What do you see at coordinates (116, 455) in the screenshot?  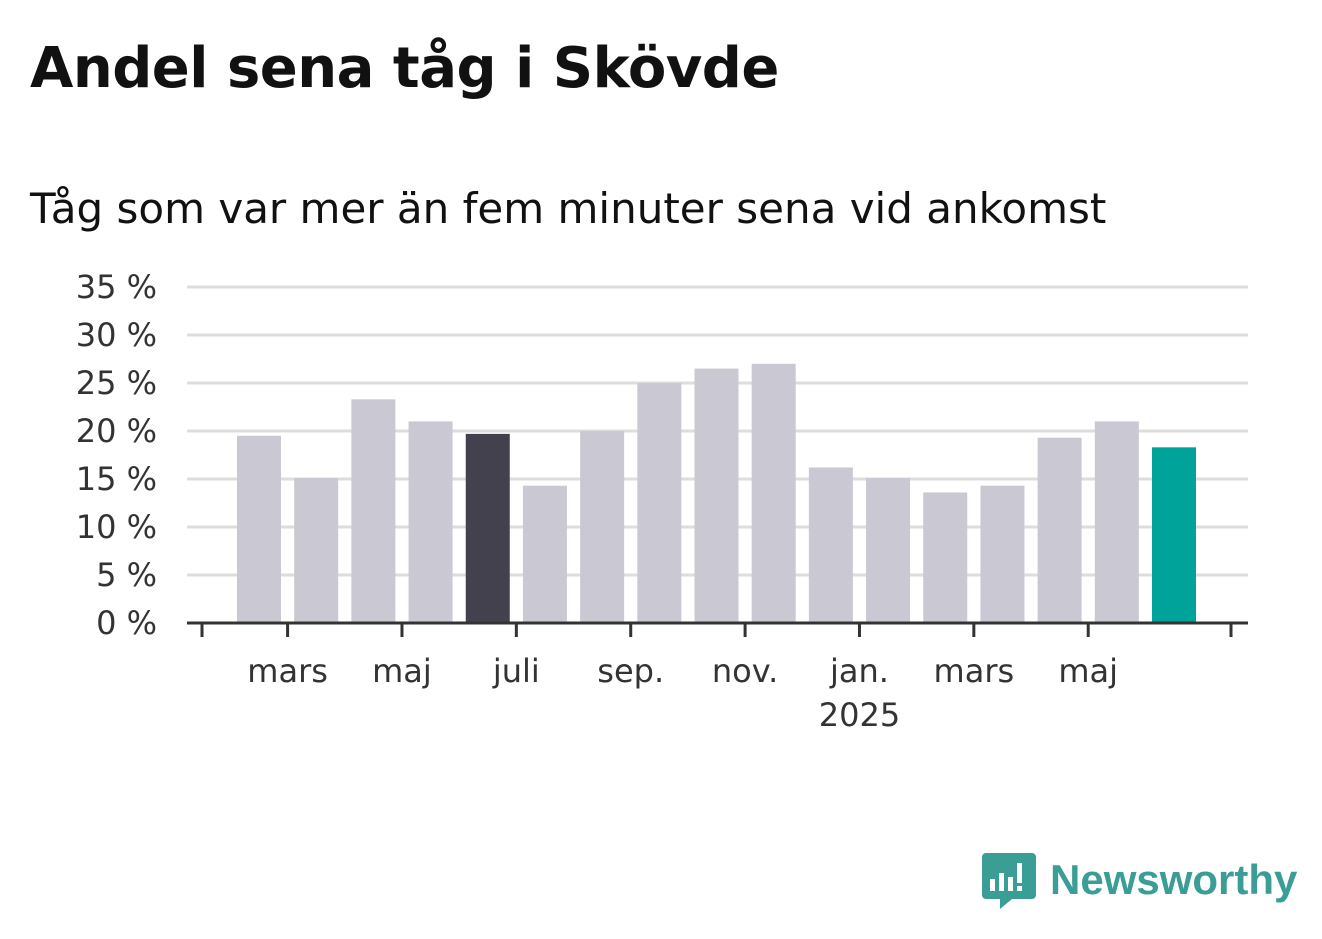 I see `y-axis-ticks: 0 % 5 % 10 % 15 % 20 % 25 % 30 % 35 %` at bounding box center [116, 455].